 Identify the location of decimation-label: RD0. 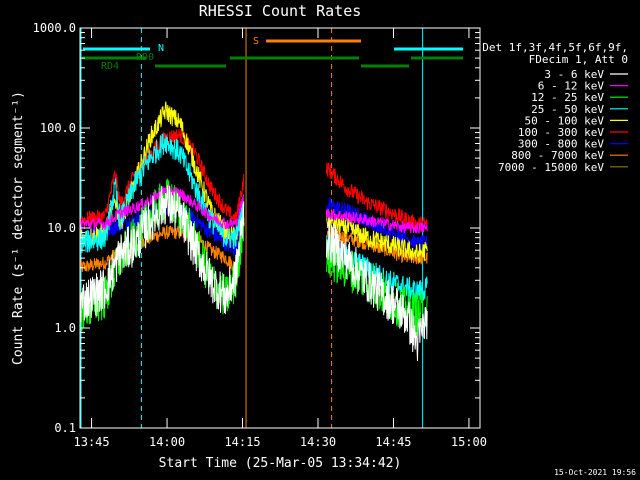
(145, 57).